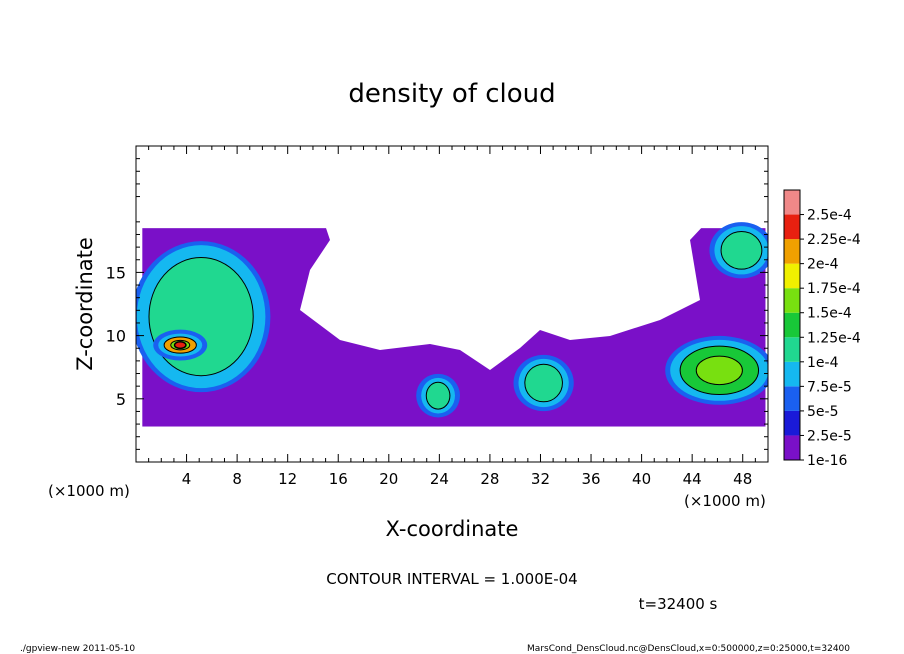  Describe the element at coordinates (725, 501) in the screenshot. I see `x-axis-unit-right: (×1000 m)` at that location.